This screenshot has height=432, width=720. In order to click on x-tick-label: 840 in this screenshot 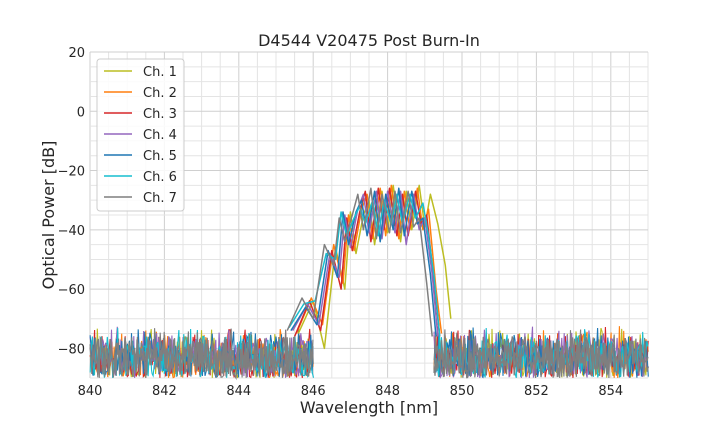, I will do `click(90, 391)`.